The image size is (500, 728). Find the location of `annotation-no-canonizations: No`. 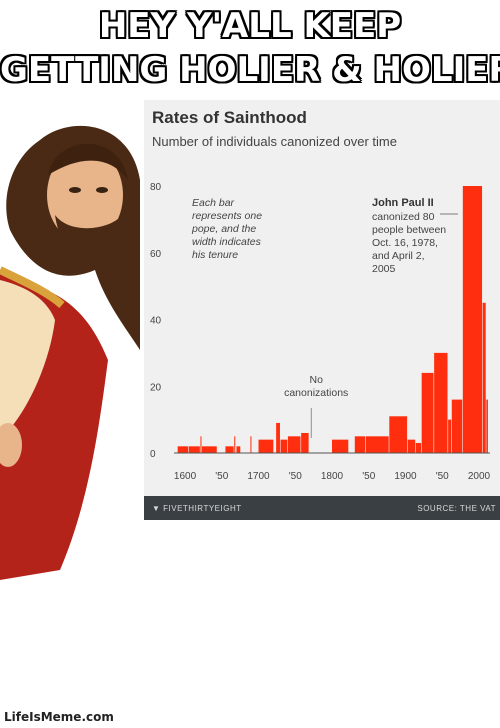

annotation-no-canonizations: No is located at coordinates (316, 380).